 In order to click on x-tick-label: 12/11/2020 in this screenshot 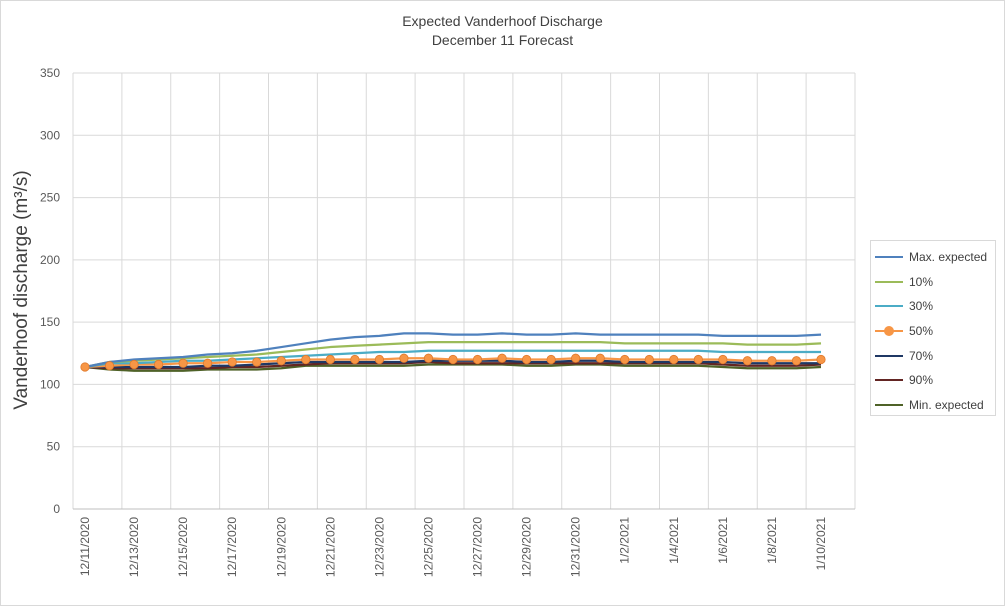, I will do `click(85, 546)`.